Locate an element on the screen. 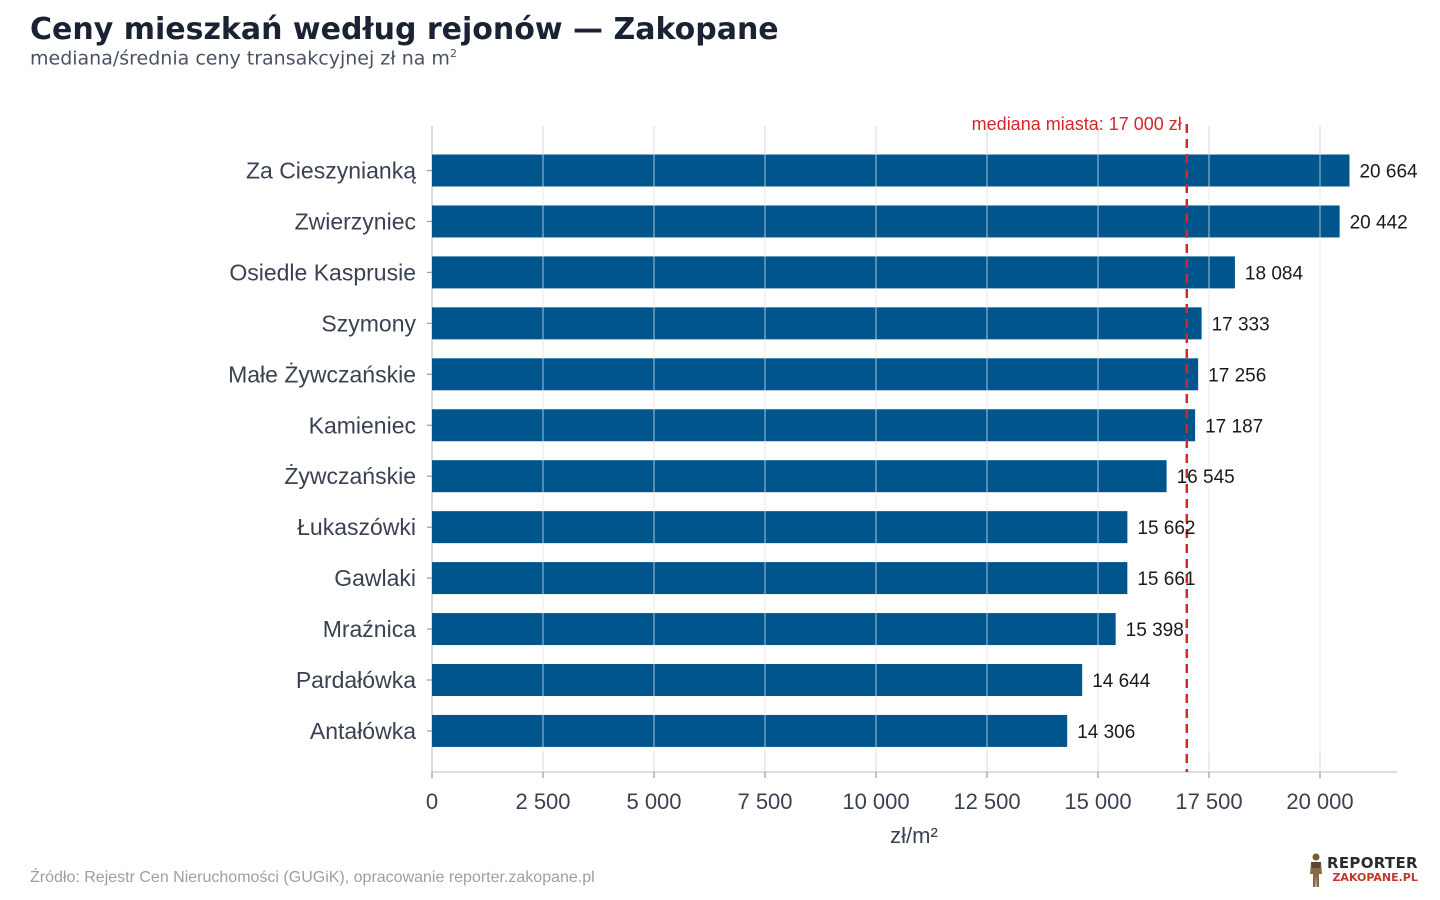 The width and height of the screenshot is (1440, 900). value-label-11: 14 306 is located at coordinates (1106, 732).